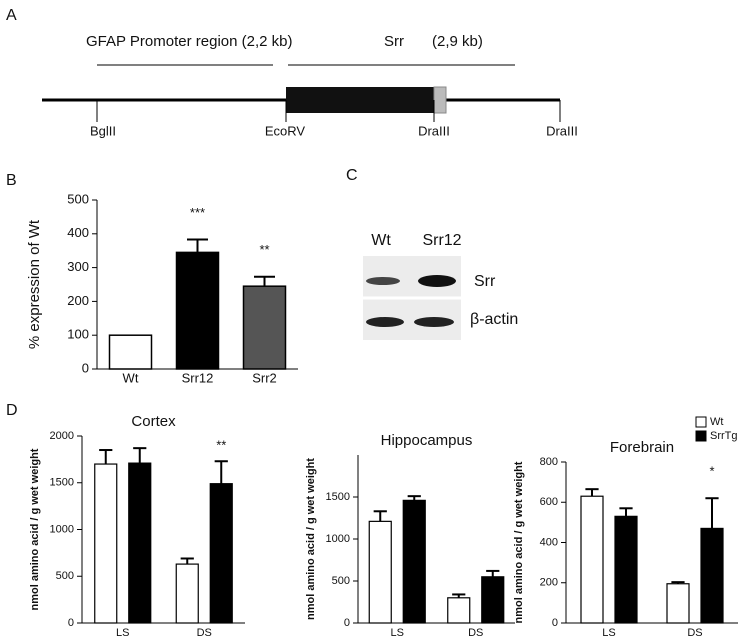  Describe the element at coordinates (11, 180) in the screenshot. I see `panel-label: B` at that location.